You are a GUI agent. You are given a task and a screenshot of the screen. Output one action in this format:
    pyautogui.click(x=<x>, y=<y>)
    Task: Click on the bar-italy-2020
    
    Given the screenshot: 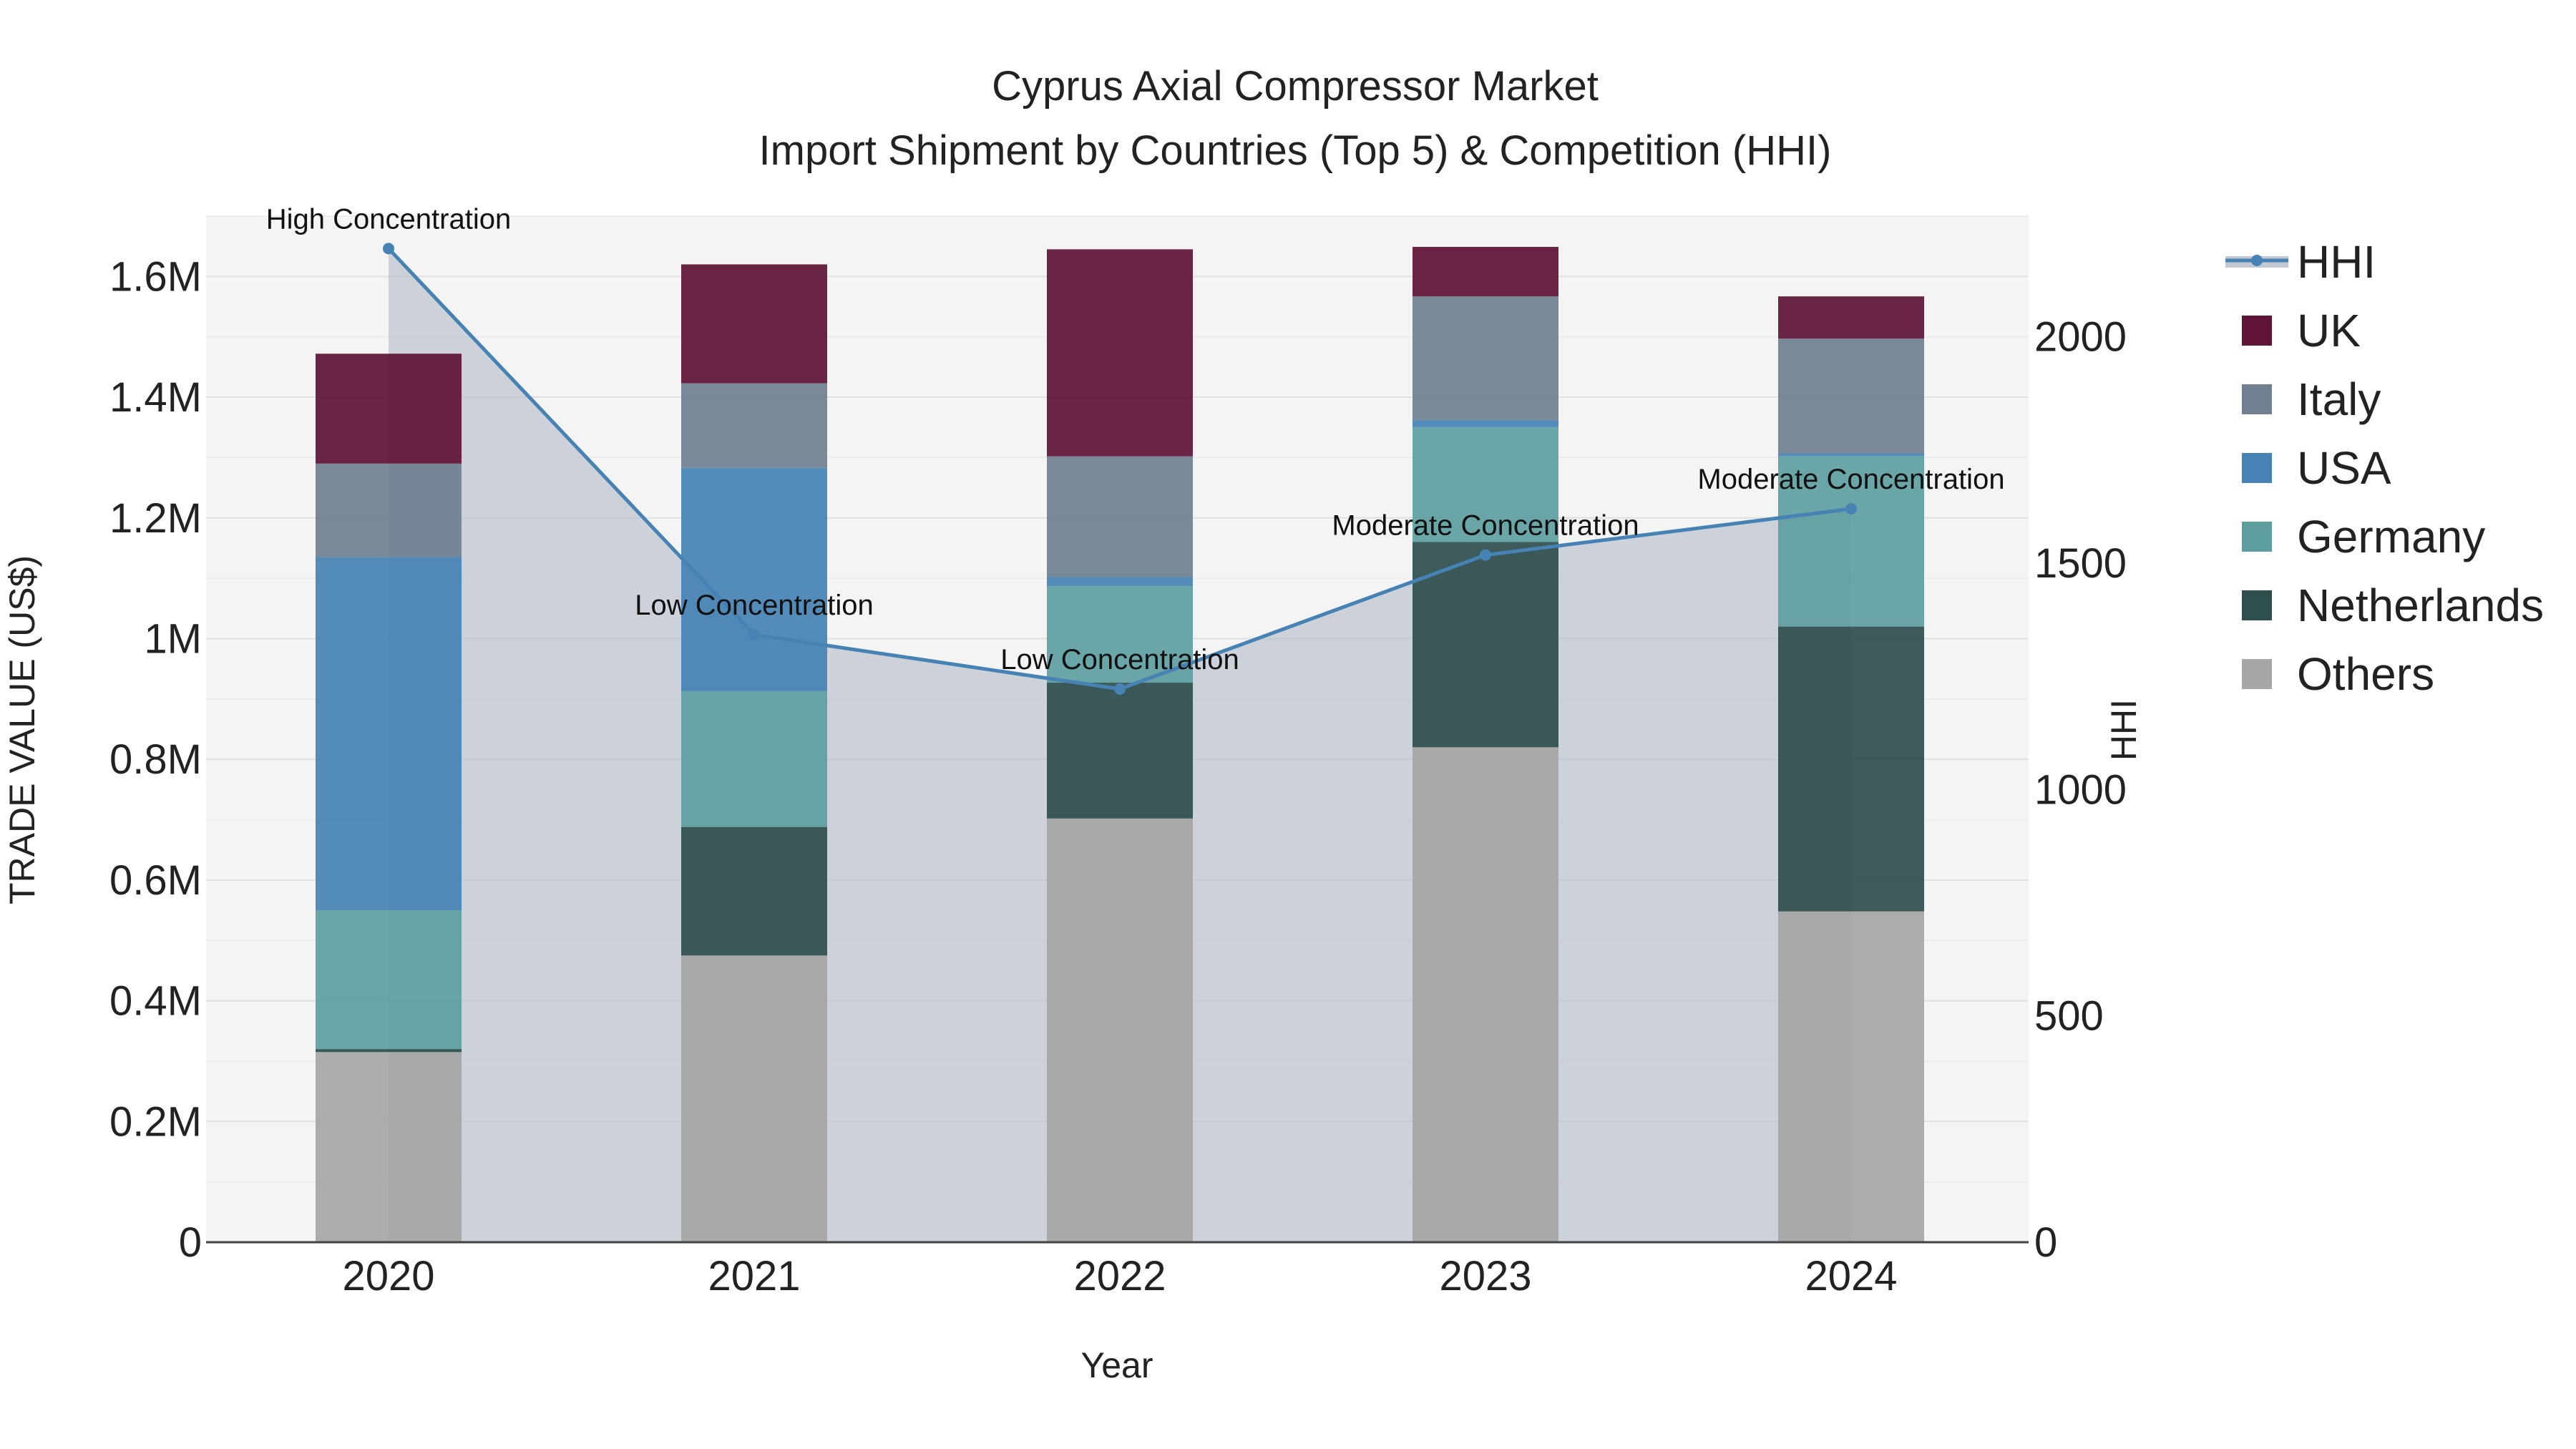 What is the action you would take?
    pyautogui.click(x=389, y=510)
    